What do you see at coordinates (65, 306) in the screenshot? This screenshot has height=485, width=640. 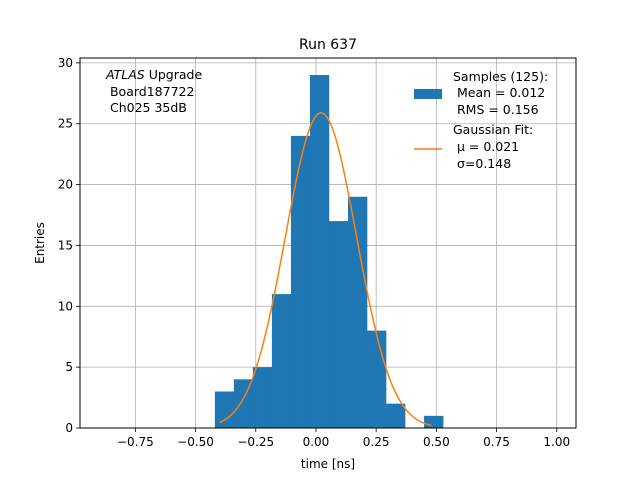 I see `y-tick-label: 10` at bounding box center [65, 306].